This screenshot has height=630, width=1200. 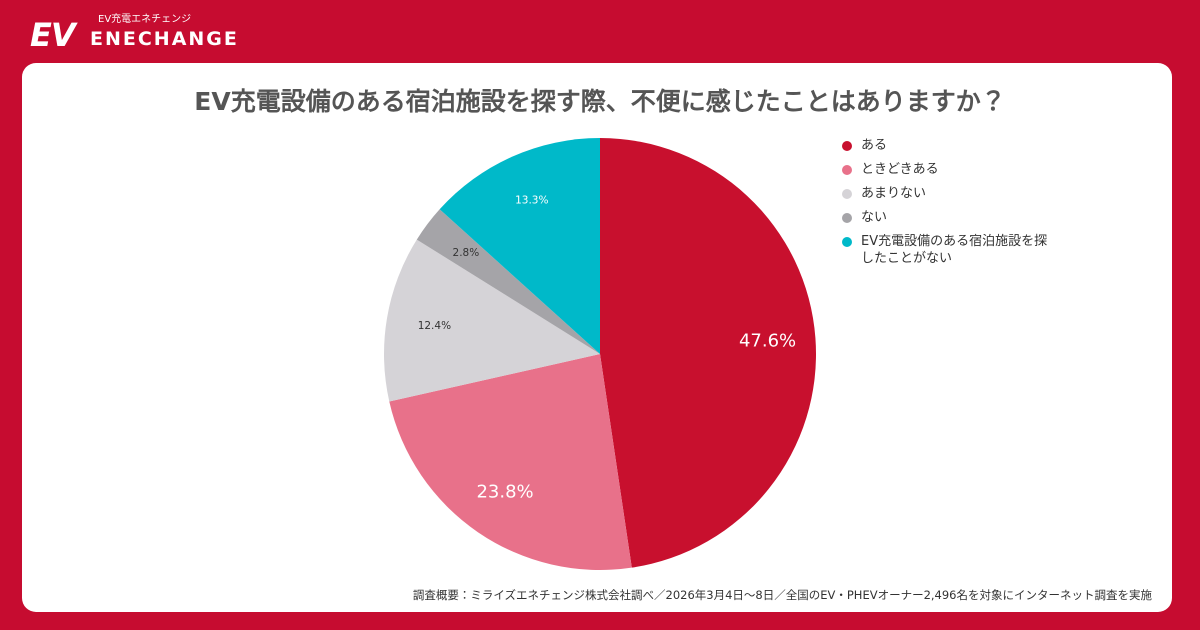 What do you see at coordinates (949, 169) in the screenshot?
I see `legend-item: ときどきある` at bounding box center [949, 169].